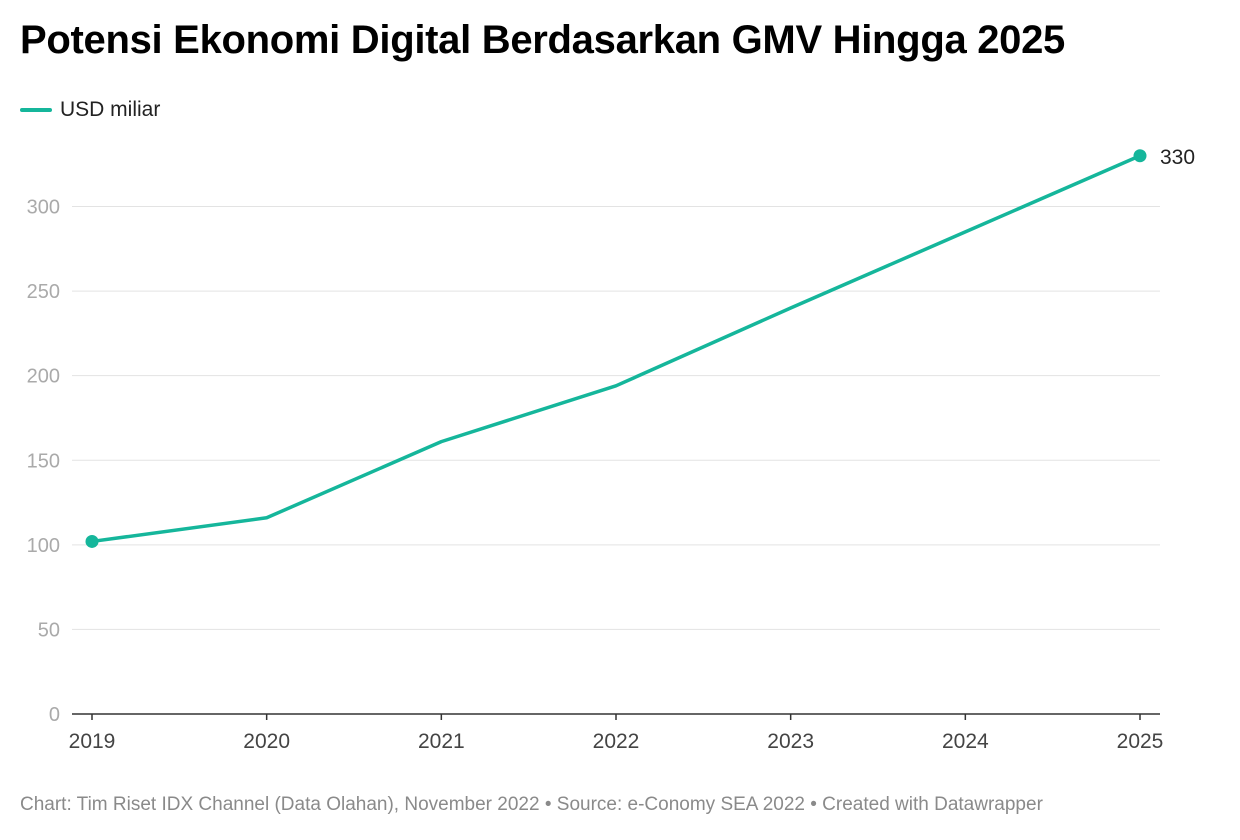  What do you see at coordinates (616, 741) in the screenshot?
I see `x-tick-label: 2022` at bounding box center [616, 741].